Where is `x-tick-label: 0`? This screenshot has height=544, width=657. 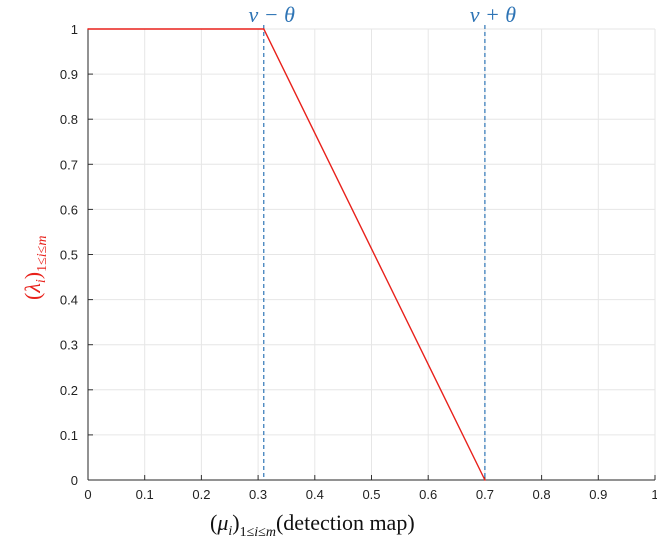
x-tick-label: 0 is located at coordinates (87, 494).